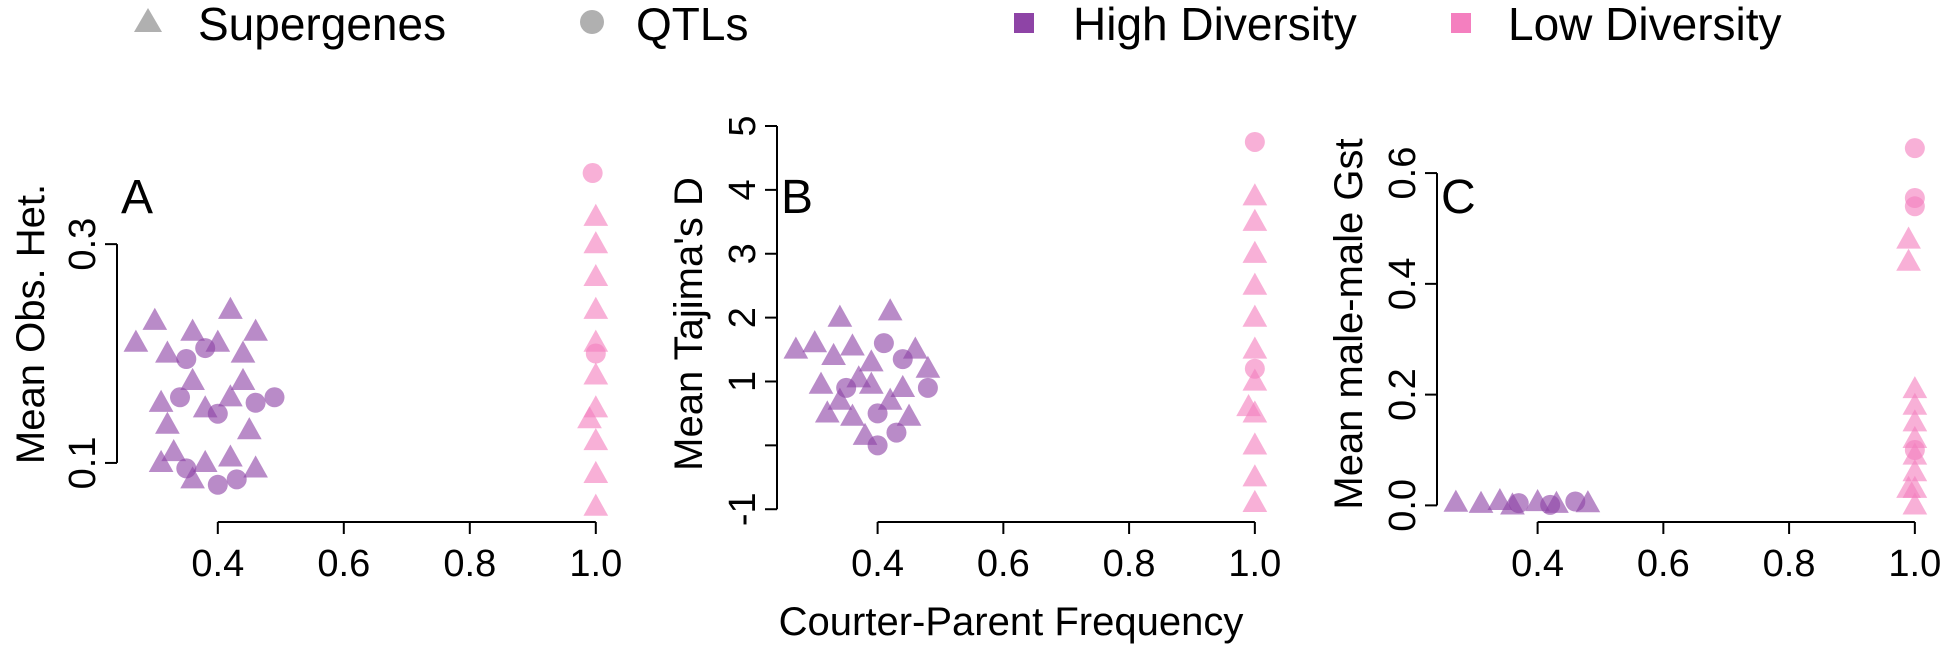 The height and width of the screenshot is (649, 1943). Describe the element at coordinates (148, 20) in the screenshot. I see `legend-triangle-marker` at that location.